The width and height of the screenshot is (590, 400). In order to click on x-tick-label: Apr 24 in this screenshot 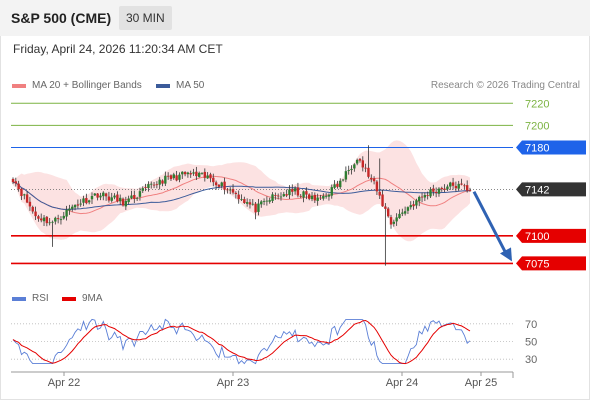, I will do `click(402, 383)`.